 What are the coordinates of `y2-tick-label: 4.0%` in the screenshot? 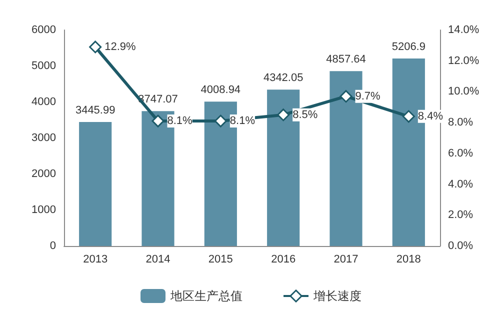 It's located at (461, 184).